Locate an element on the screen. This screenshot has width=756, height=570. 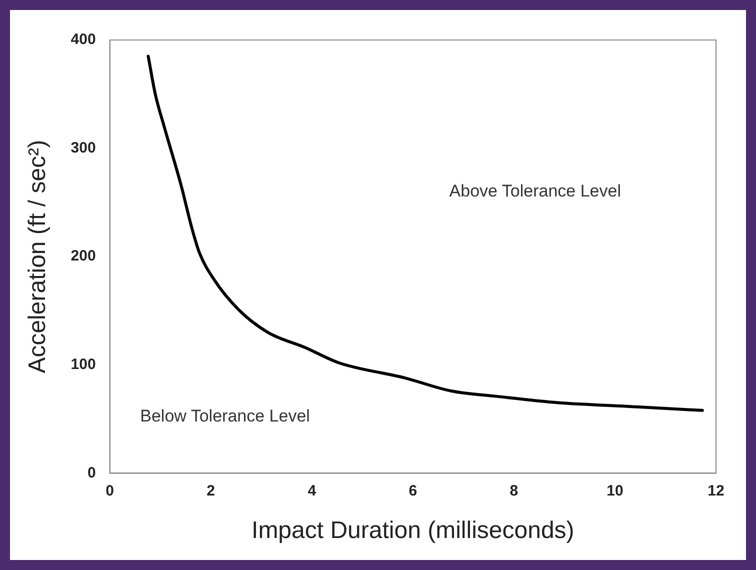
y-axis-title: Acceleration (ft / sec²) is located at coordinates (38, 257).